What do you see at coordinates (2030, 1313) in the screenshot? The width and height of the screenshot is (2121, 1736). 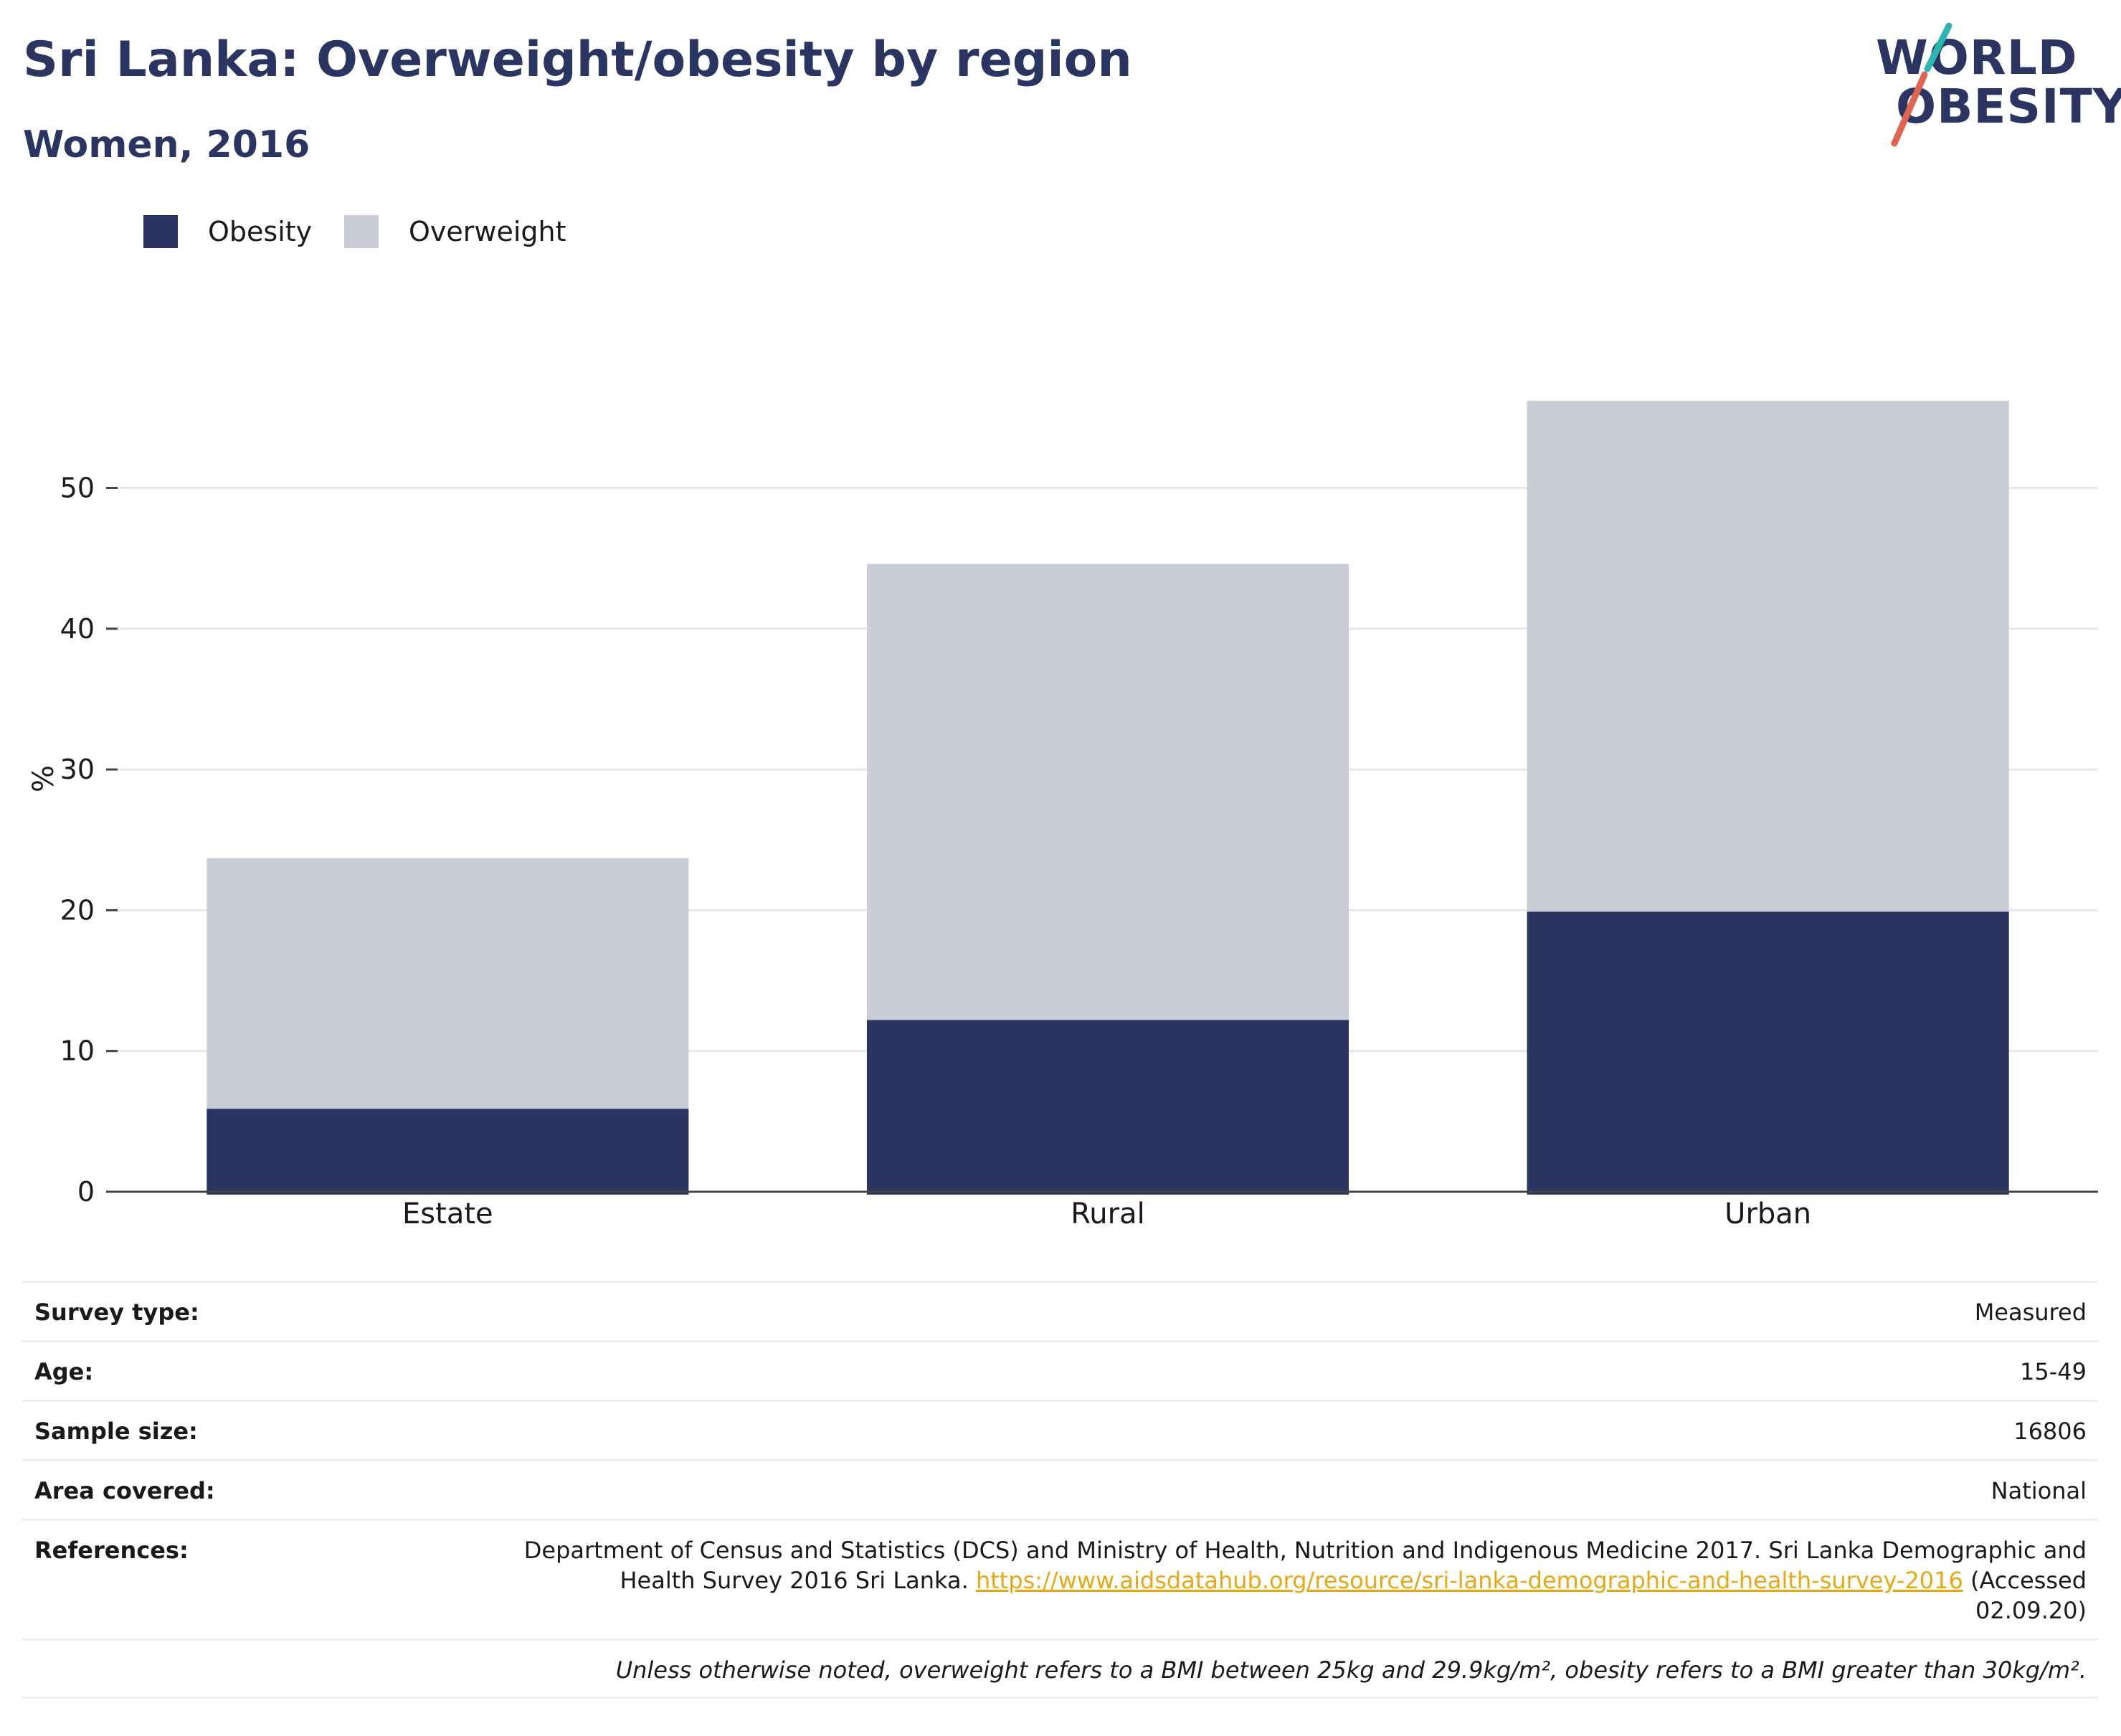 I see `meta-value: Measured` at bounding box center [2030, 1313].